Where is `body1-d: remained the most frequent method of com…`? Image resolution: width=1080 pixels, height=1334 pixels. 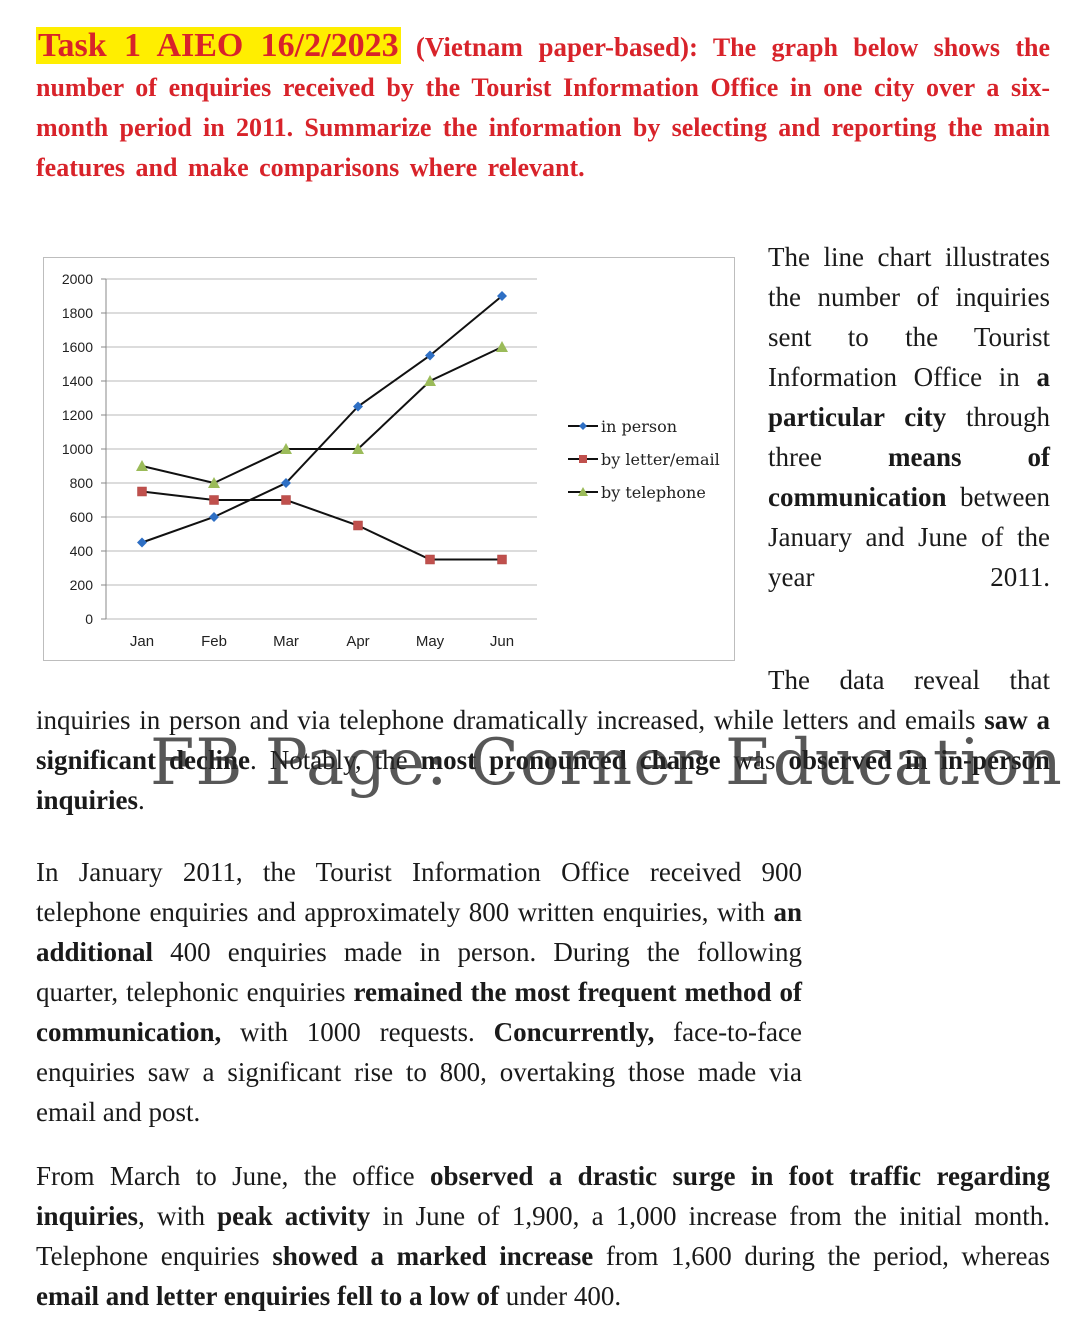 body1-d: remained the most frequent method of com… is located at coordinates (419, 1012).